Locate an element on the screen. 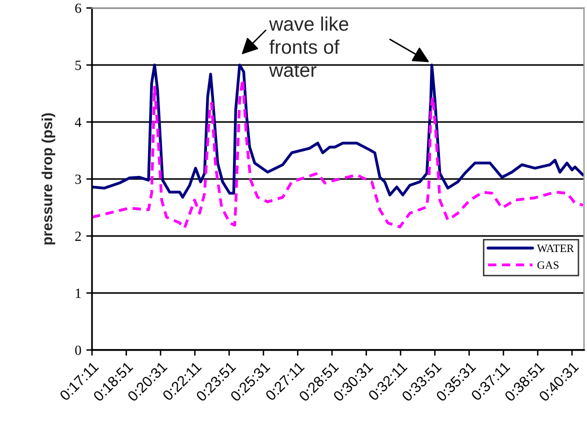 This screenshot has width=587, height=425. annotation: wave like fronts of water is located at coordinates (308, 46).